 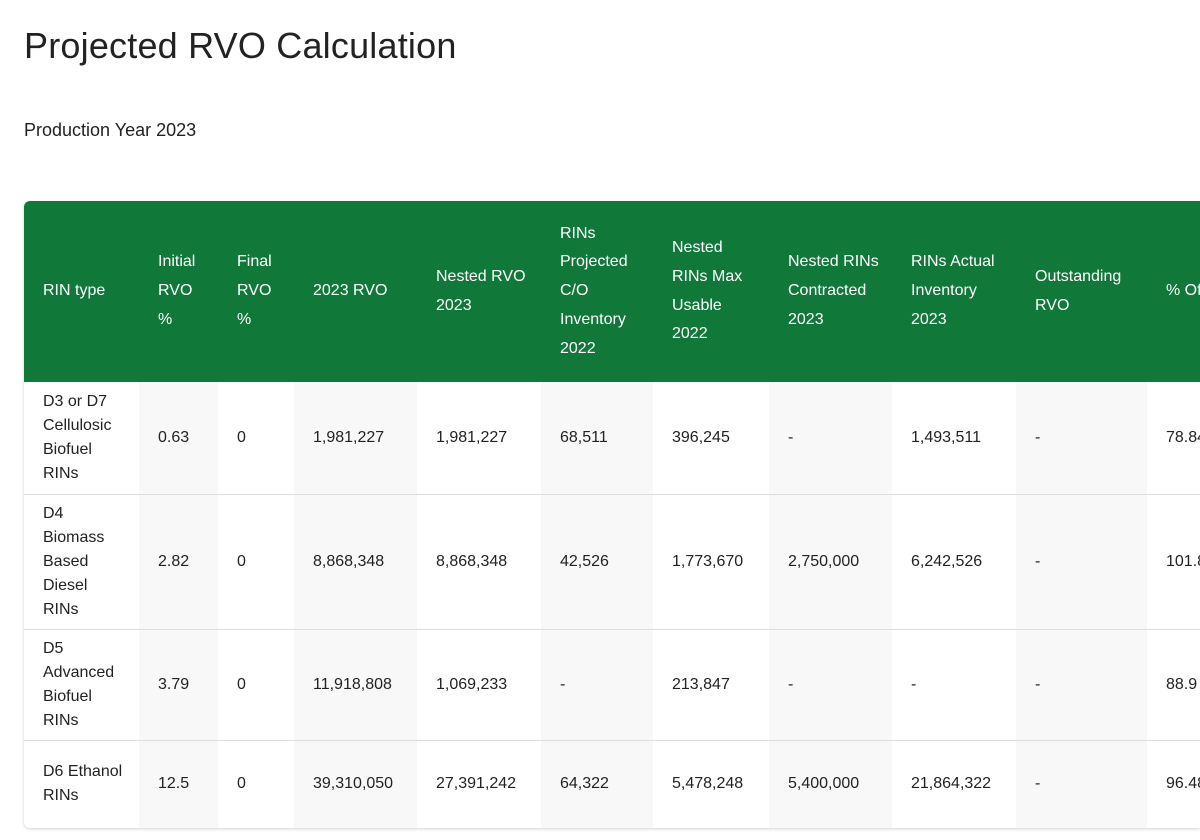 What do you see at coordinates (355, 291) in the screenshot?
I see `column-header-2023-rvo: 2023 RVO` at bounding box center [355, 291].